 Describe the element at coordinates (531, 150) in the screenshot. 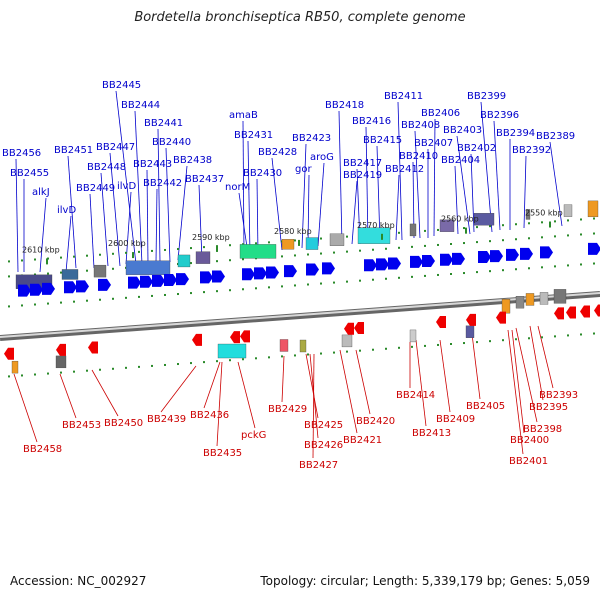

I see `top-gene-label: BB2392` at that location.